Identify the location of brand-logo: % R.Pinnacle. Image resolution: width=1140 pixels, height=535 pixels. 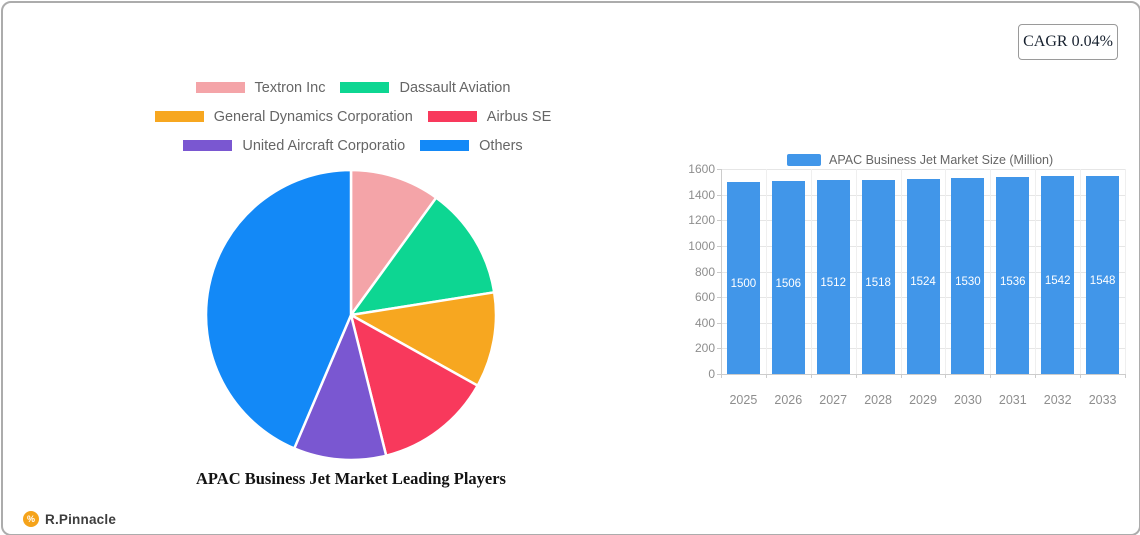
(69, 519).